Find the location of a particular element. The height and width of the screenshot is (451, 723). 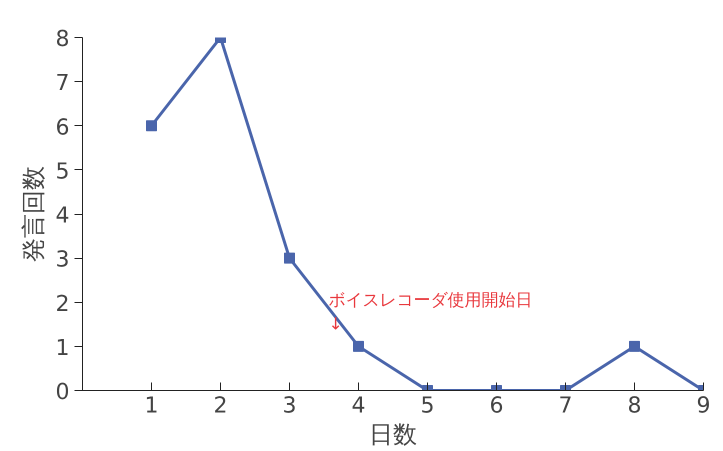

y-tick-label: 8 is located at coordinates (63, 39).